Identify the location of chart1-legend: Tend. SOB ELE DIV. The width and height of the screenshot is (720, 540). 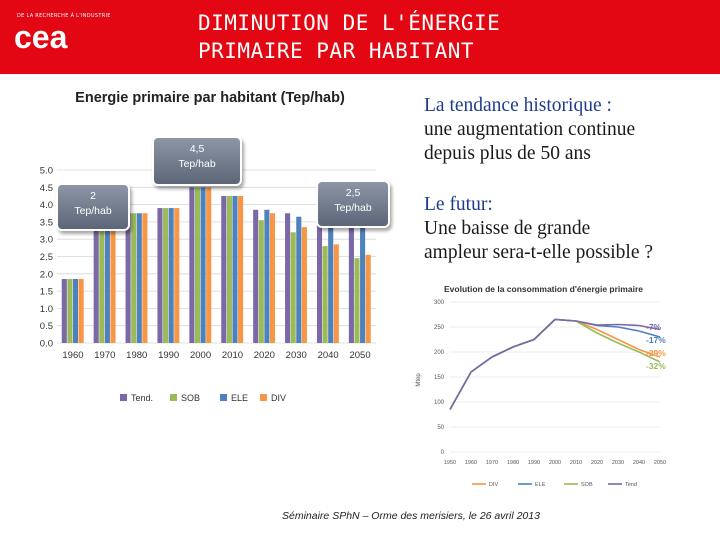
(203, 398).